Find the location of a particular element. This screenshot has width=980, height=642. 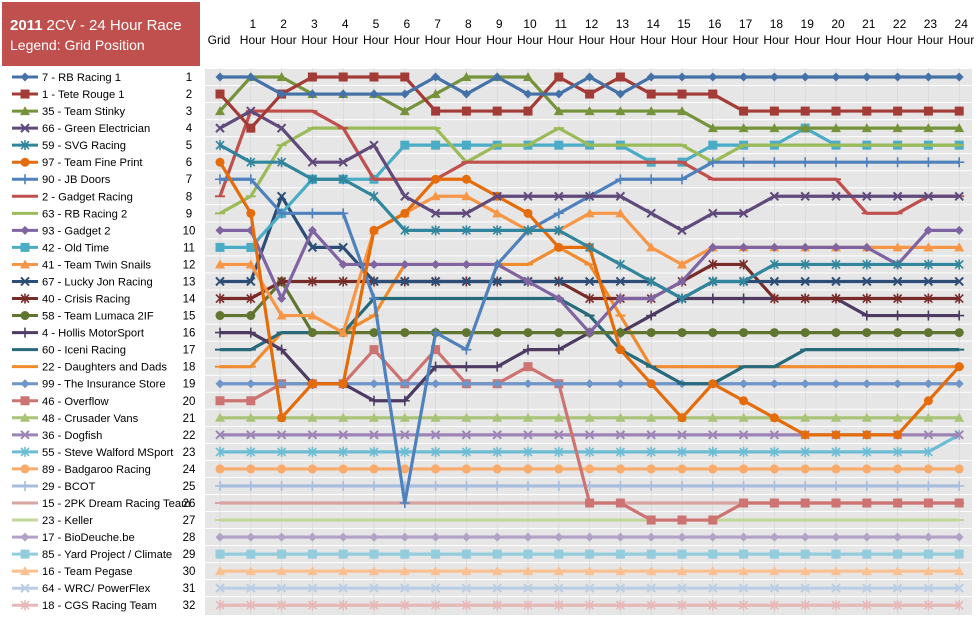

x-tick-number: 5 is located at coordinates (376, 24).